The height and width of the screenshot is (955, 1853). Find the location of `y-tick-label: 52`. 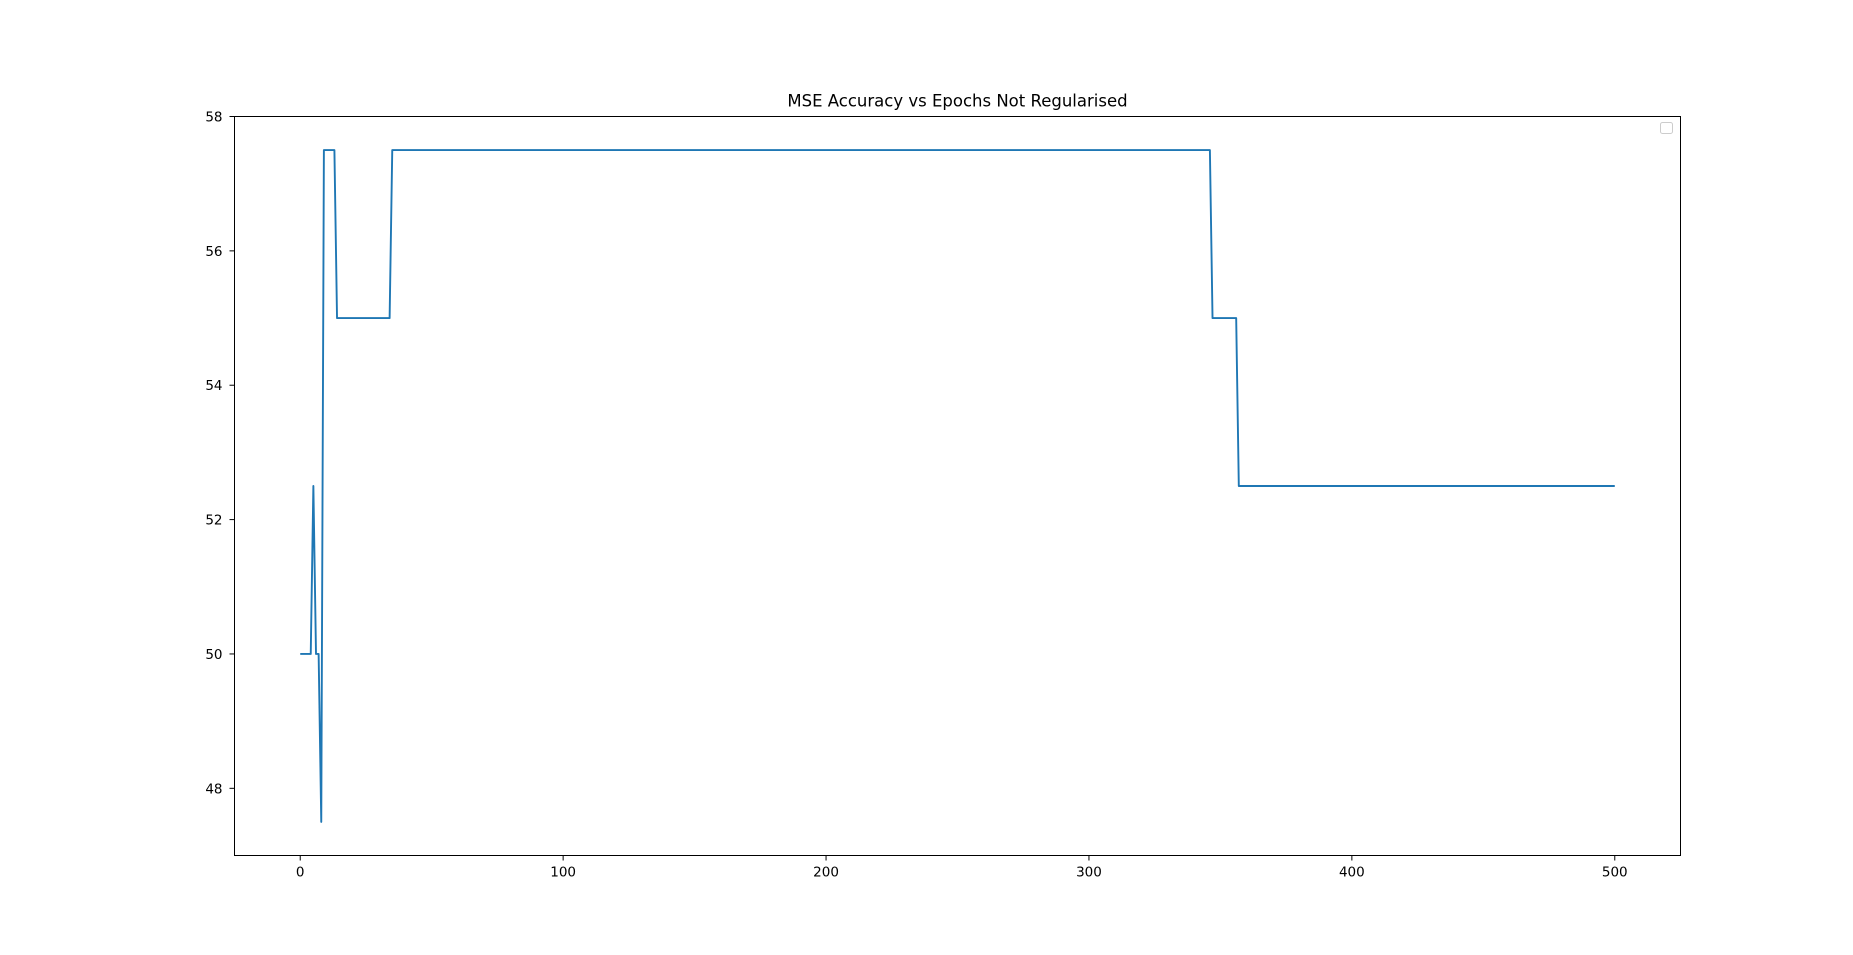

y-tick-label: 52 is located at coordinates (213, 521).